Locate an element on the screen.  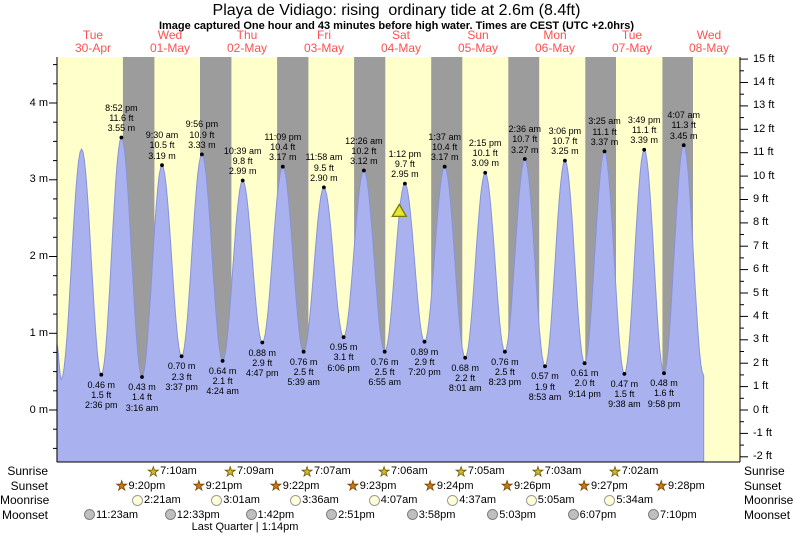
moonset-entry: 2:51pm is located at coordinates (350, 515).